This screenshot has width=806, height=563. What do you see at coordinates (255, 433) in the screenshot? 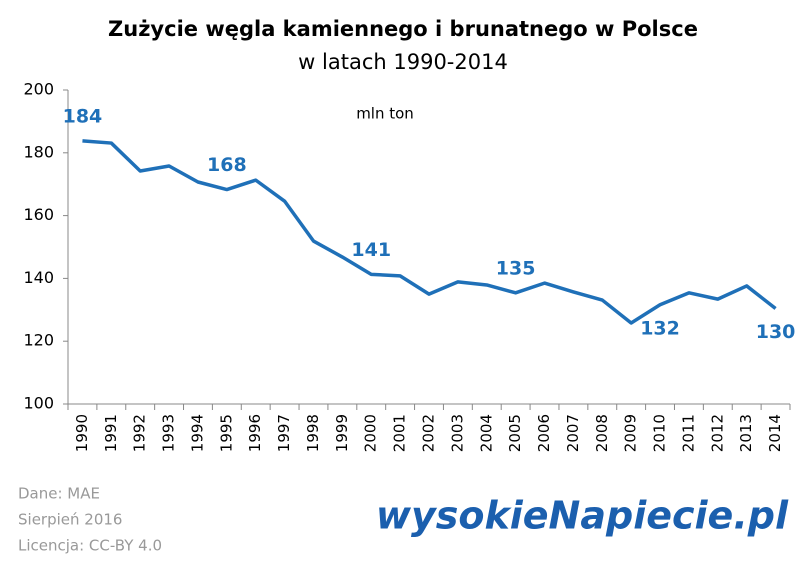
I see `x-tick-label: 1996` at bounding box center [255, 433].